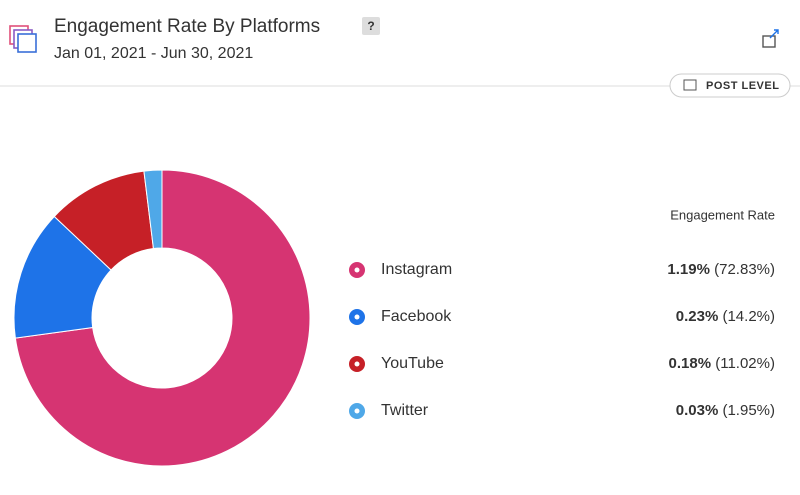  I want to click on post-level-button, so click(730, 85).